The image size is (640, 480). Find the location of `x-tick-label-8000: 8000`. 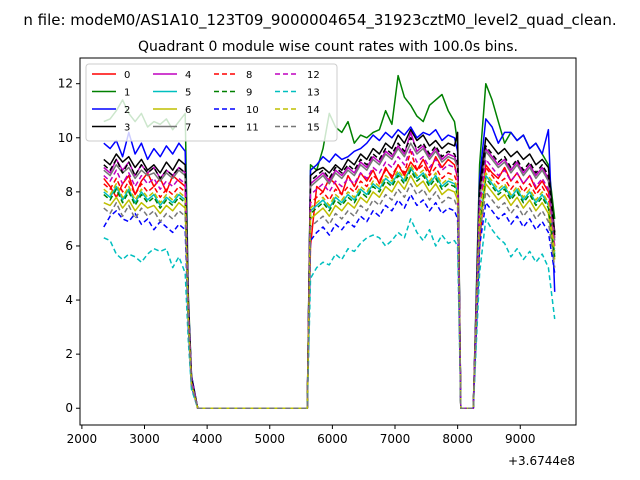

x-tick-label-8000: 8000 is located at coordinates (457, 439).